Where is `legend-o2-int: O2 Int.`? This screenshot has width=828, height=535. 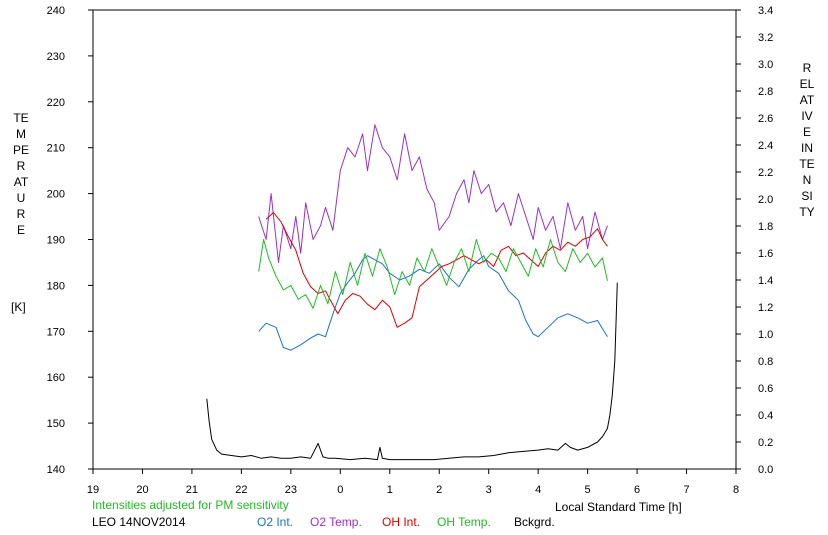
legend-o2-int: O2 Int. is located at coordinates (275, 522).